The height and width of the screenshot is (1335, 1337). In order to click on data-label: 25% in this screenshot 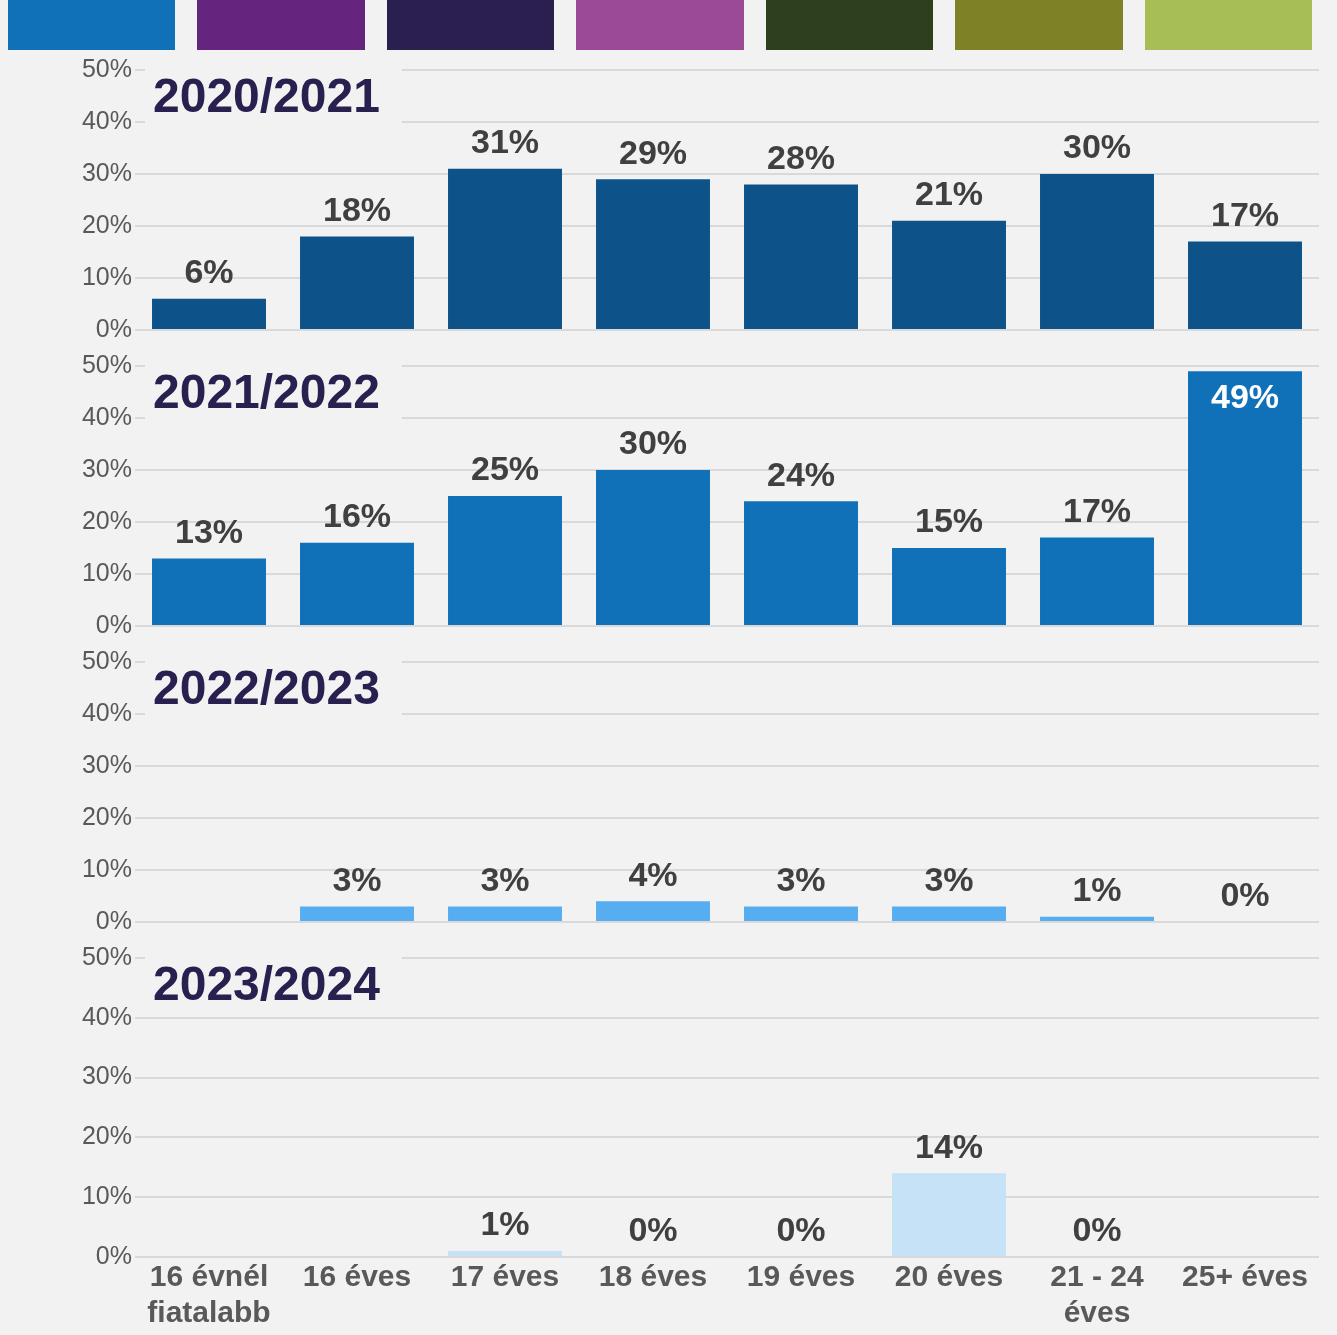, I will do `click(505, 468)`.